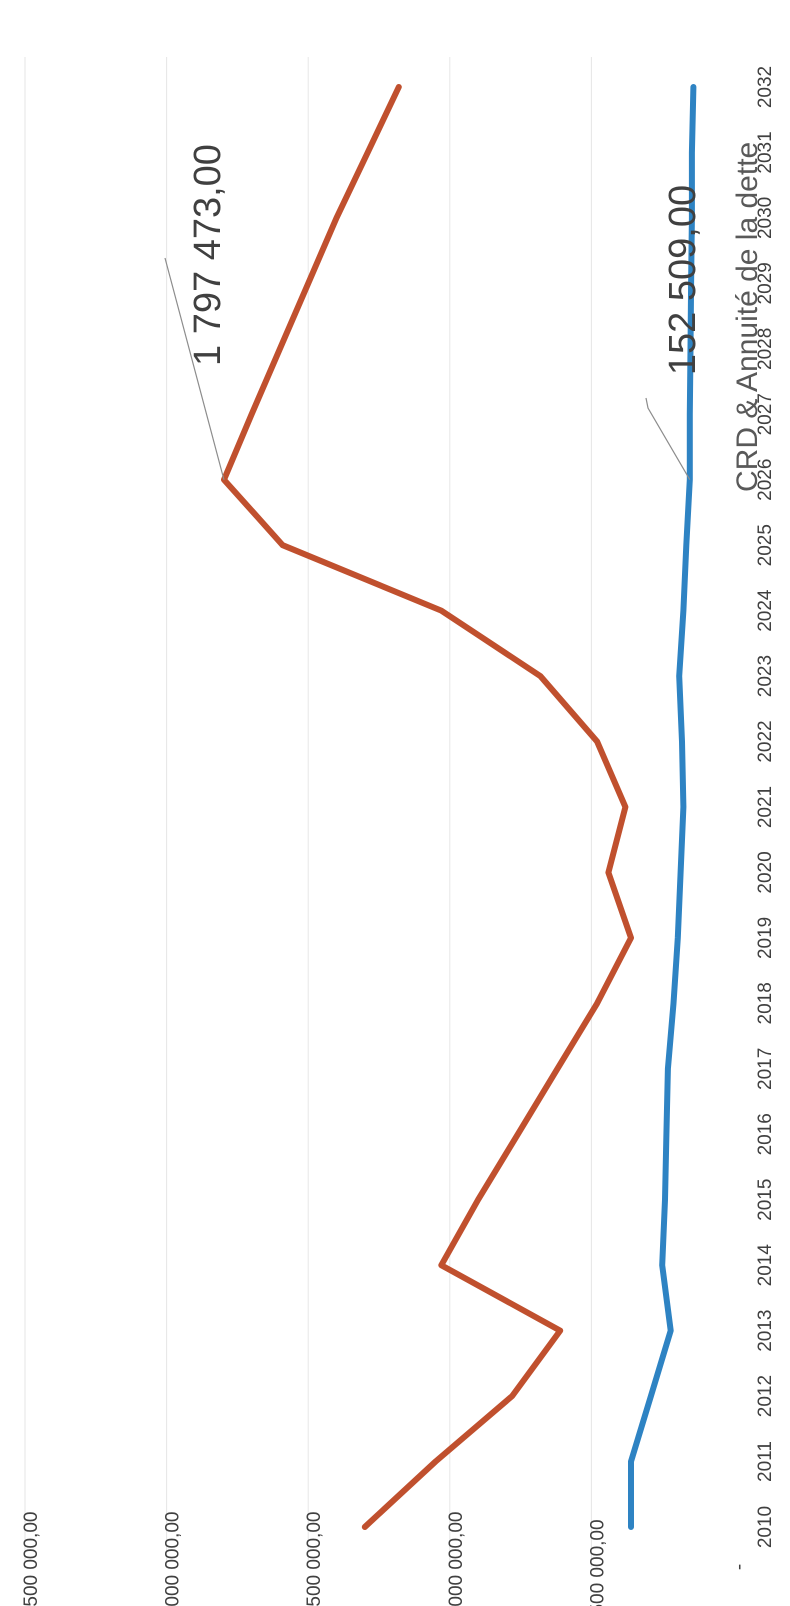 The width and height of the screenshot is (790, 1606). Describe the element at coordinates (765, 152) in the screenshot. I see `category-tick-label: 2031` at that location.